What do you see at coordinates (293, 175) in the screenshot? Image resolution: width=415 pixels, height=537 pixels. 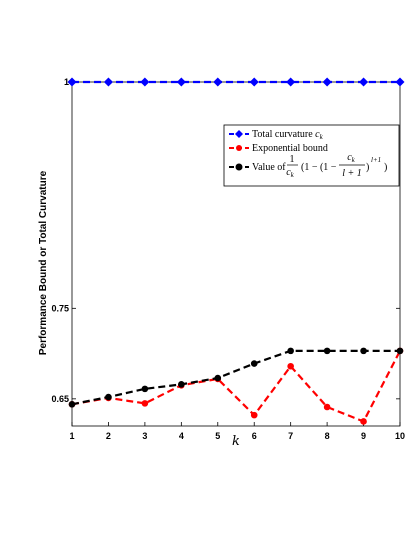 I see `legend-frac-den-k: k` at bounding box center [293, 175].